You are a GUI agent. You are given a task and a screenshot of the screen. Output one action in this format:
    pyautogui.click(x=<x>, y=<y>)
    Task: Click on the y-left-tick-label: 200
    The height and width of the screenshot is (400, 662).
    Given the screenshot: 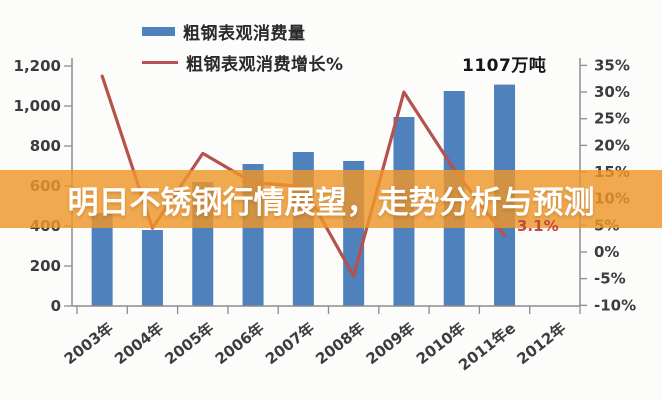 What is the action you would take?
    pyautogui.click(x=45, y=266)
    